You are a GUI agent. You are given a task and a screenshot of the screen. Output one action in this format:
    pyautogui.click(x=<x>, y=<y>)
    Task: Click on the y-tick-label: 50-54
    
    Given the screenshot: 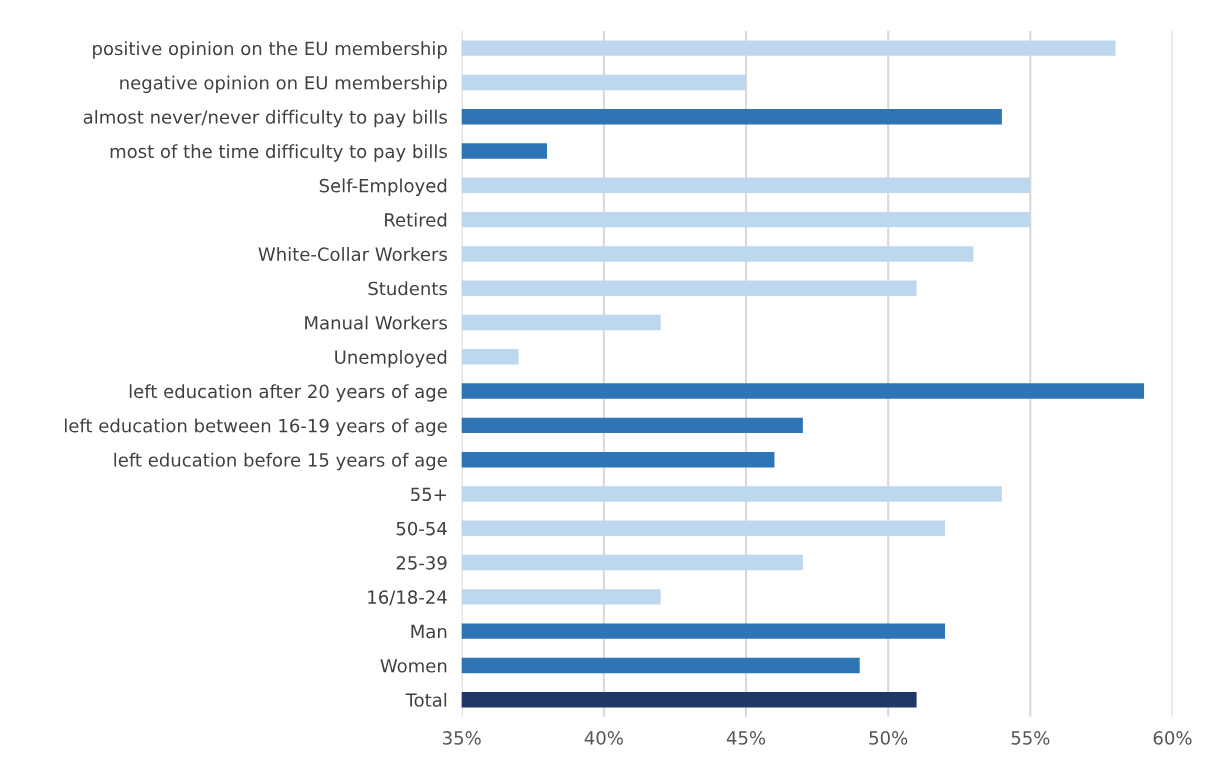 What is the action you would take?
    pyautogui.click(x=421, y=528)
    